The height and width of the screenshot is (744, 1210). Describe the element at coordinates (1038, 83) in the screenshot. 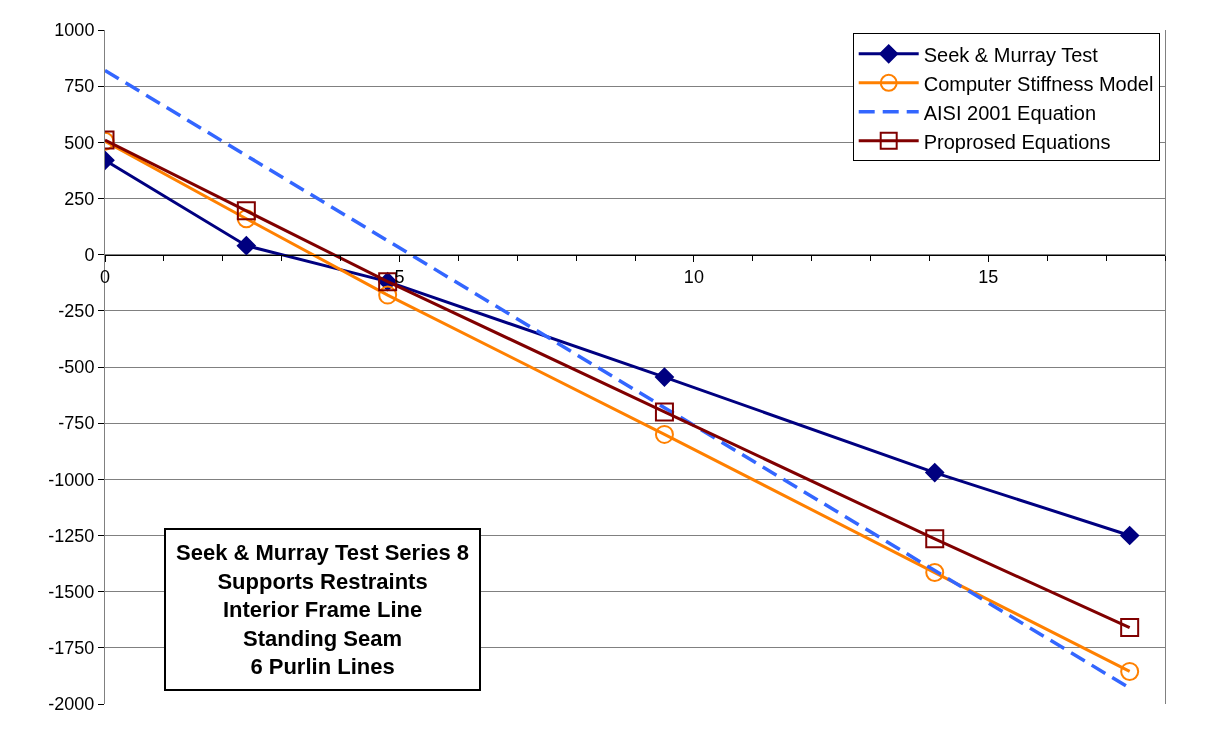

I see `legend-label: Computer Stiffness Model` at that location.